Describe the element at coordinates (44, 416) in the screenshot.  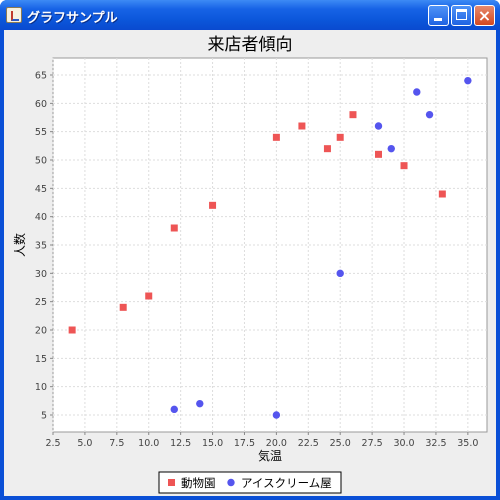
I see `y-tick-label: 5` at that location.